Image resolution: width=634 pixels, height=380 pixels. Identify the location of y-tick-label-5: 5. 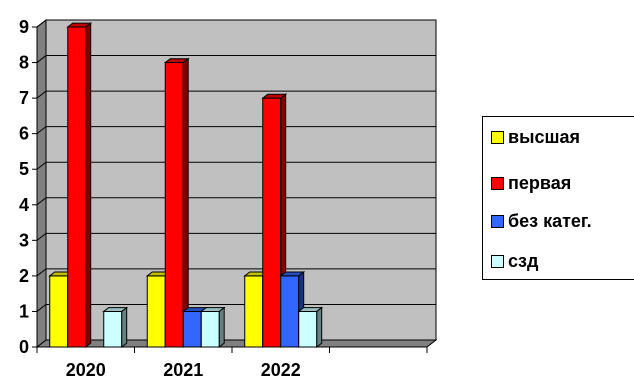
(24, 169).